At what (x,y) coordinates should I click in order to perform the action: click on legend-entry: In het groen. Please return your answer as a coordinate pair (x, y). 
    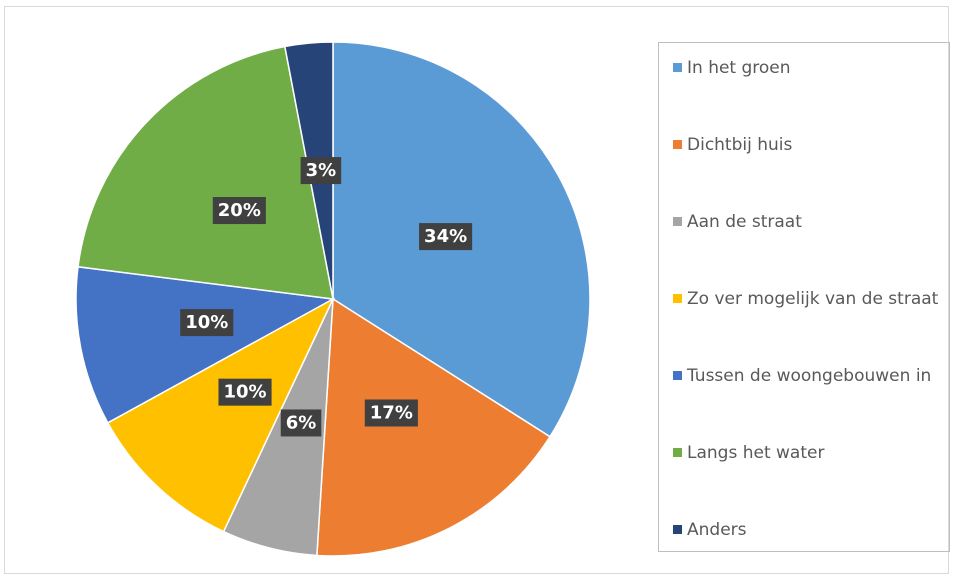
    Looking at the image, I should click on (808, 68).